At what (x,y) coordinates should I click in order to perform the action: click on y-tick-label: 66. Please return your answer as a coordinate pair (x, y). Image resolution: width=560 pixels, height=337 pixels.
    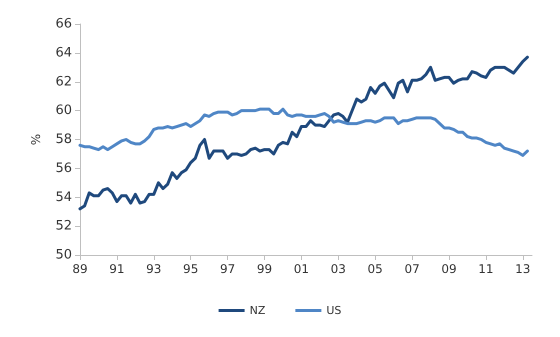
    Looking at the image, I should click on (63, 24).